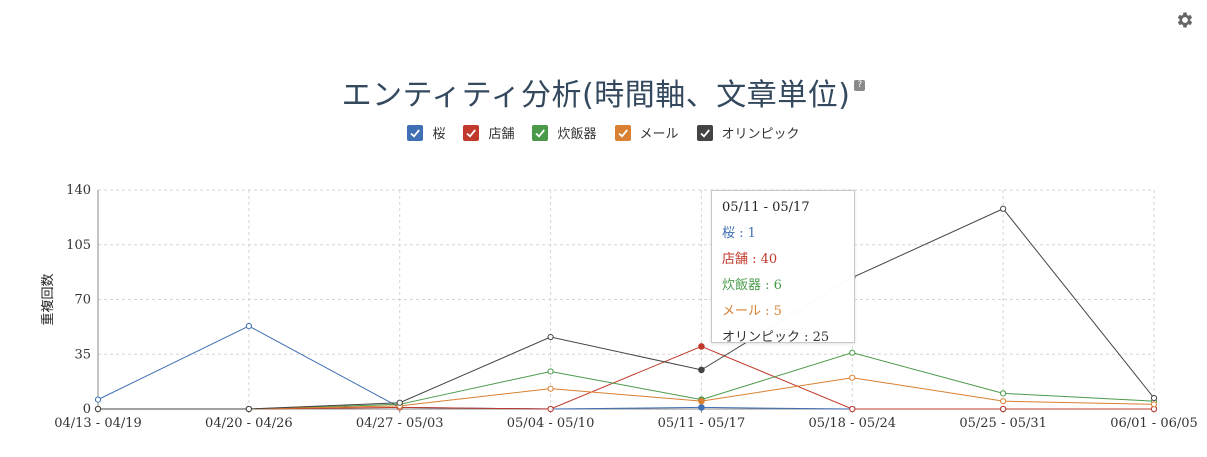  Describe the element at coordinates (659, 134) in the screenshot. I see `legend-label: メール` at that location.